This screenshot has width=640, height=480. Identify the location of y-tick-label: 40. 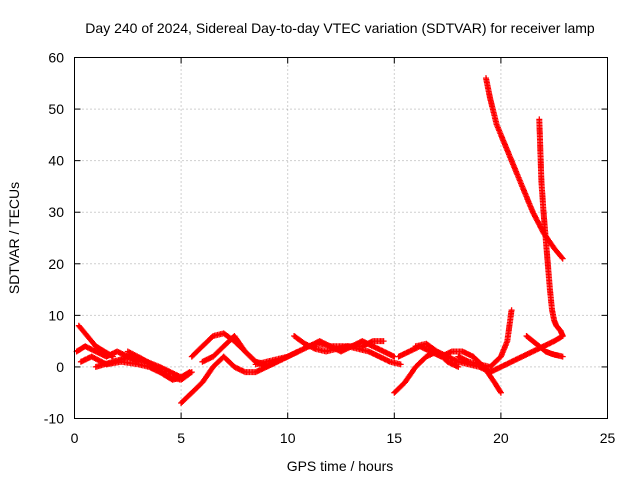
(56, 161).